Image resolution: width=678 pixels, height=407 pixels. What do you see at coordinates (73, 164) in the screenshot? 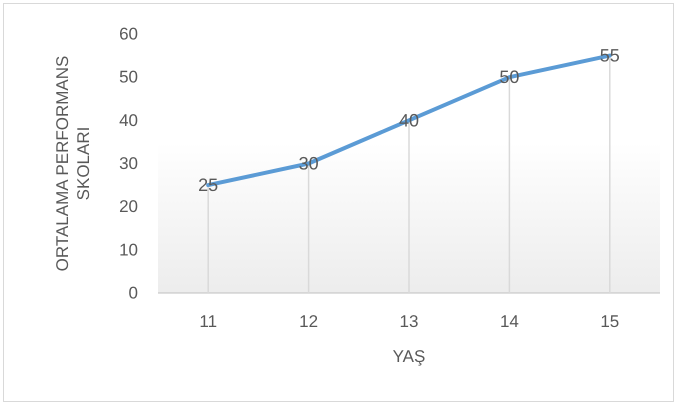
I see `y-axis-title: ORTALAMA PERFORMANS SKOLARI` at bounding box center [73, 164].